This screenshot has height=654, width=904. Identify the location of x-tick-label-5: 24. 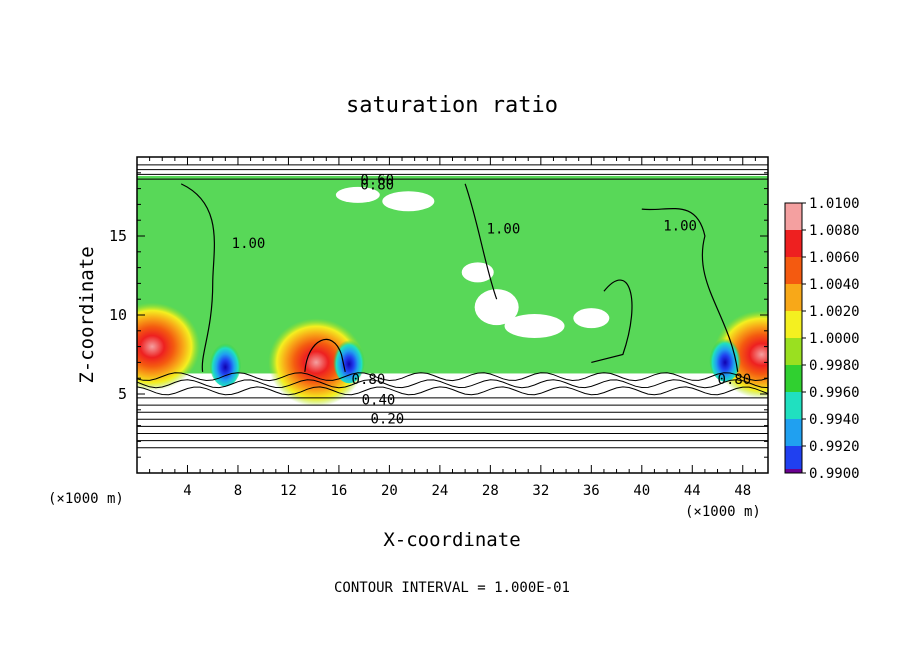
(439, 491).